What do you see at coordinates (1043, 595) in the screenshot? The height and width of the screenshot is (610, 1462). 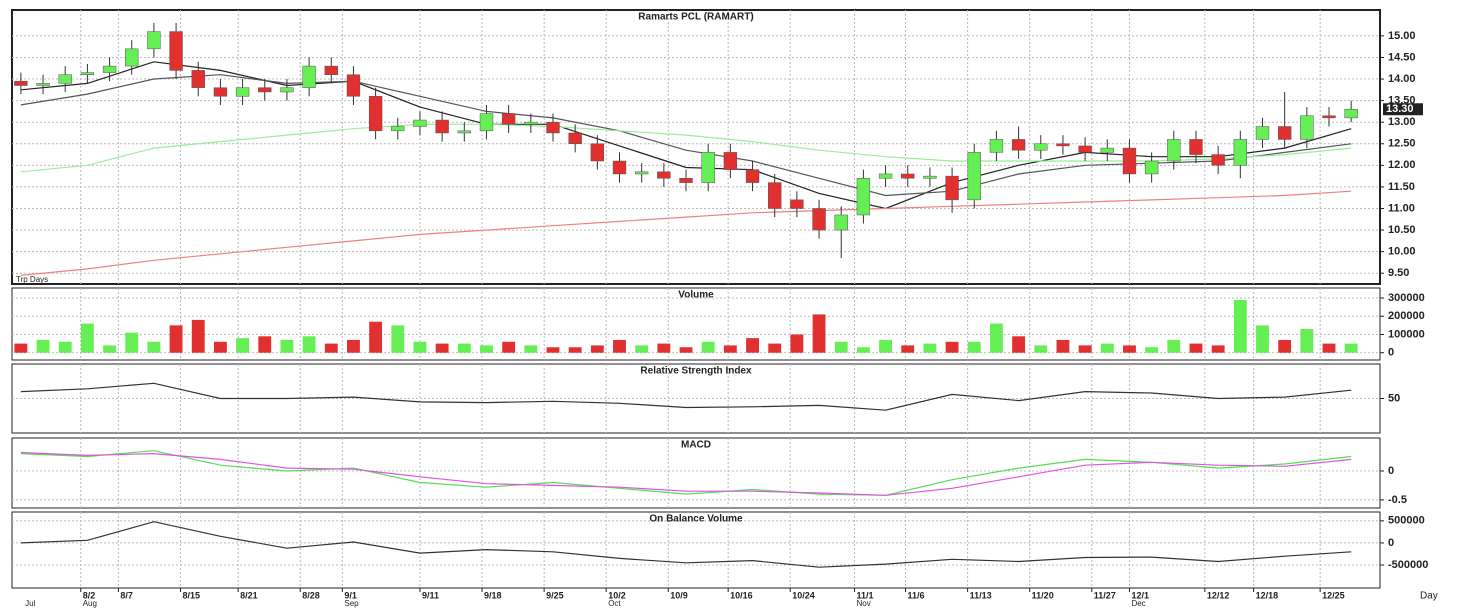 I see `x-tick-label: 11/20` at bounding box center [1043, 595].